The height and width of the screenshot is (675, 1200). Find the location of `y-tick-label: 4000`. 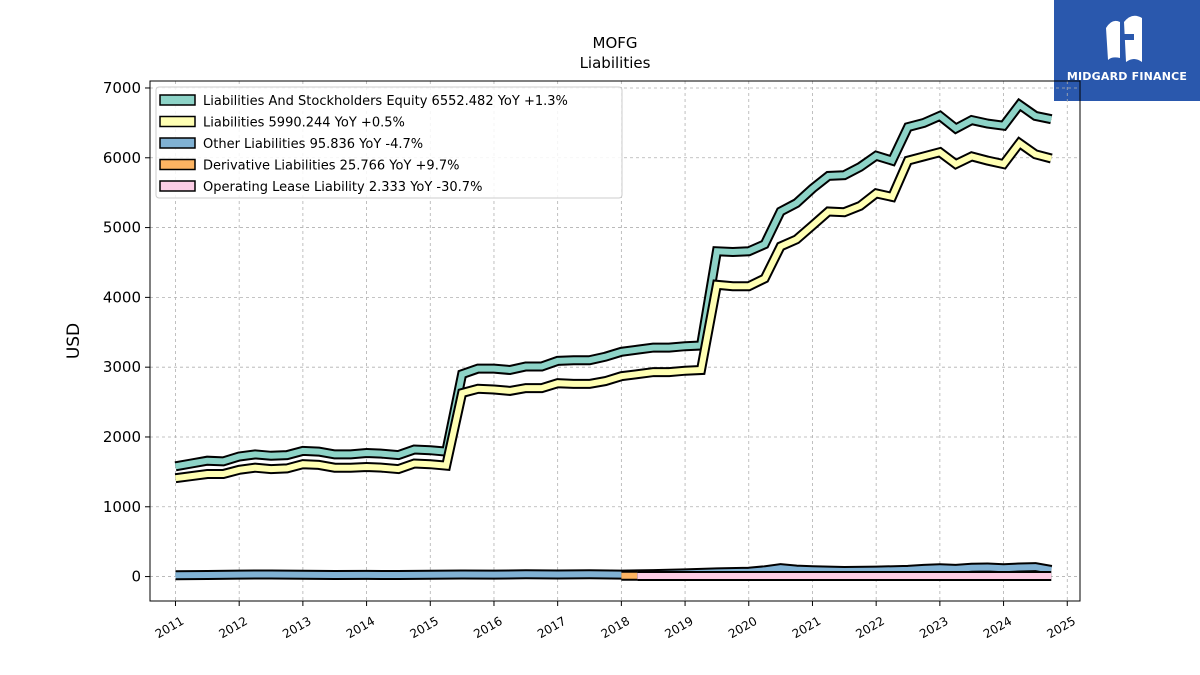

y-tick-label: 4000 is located at coordinates (122, 297).